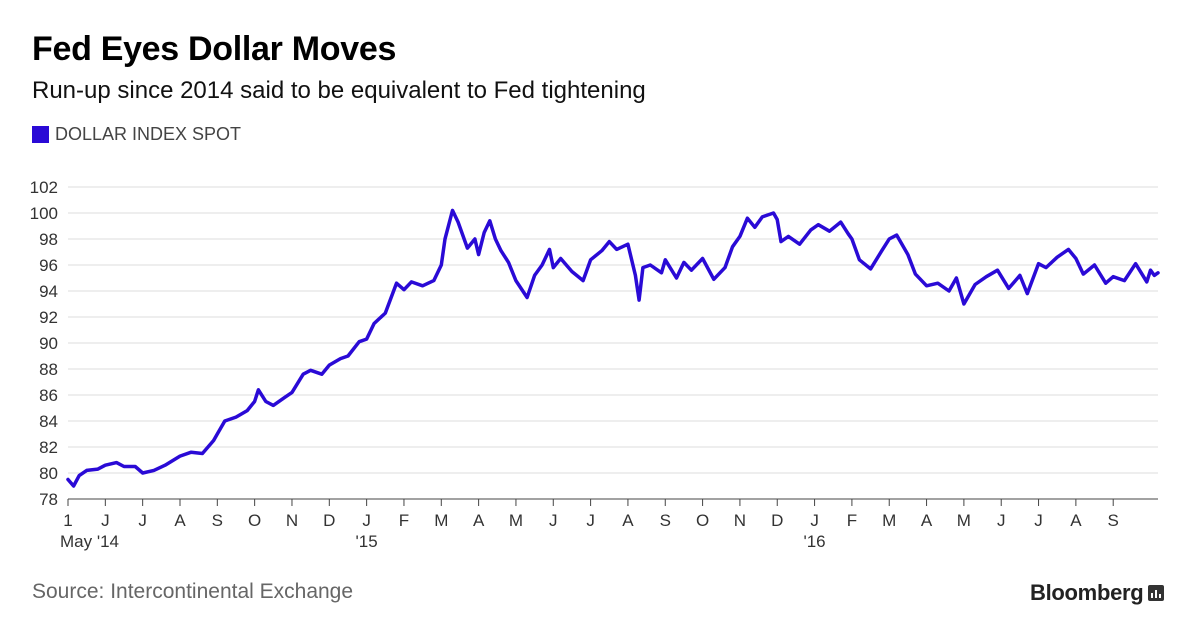  Describe the element at coordinates (48, 447) in the screenshot. I see `y-tick-label: 82` at that location.